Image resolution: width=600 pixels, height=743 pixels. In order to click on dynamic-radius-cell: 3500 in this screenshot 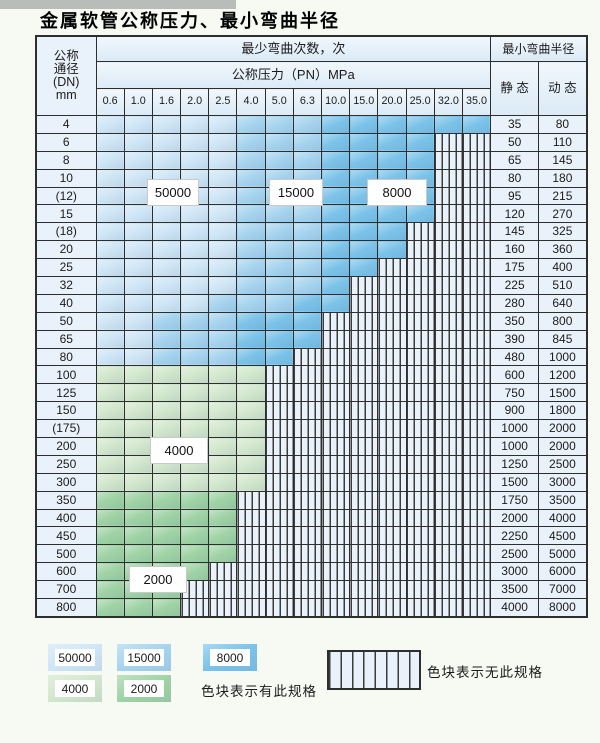, I will do `click(563, 500)`.